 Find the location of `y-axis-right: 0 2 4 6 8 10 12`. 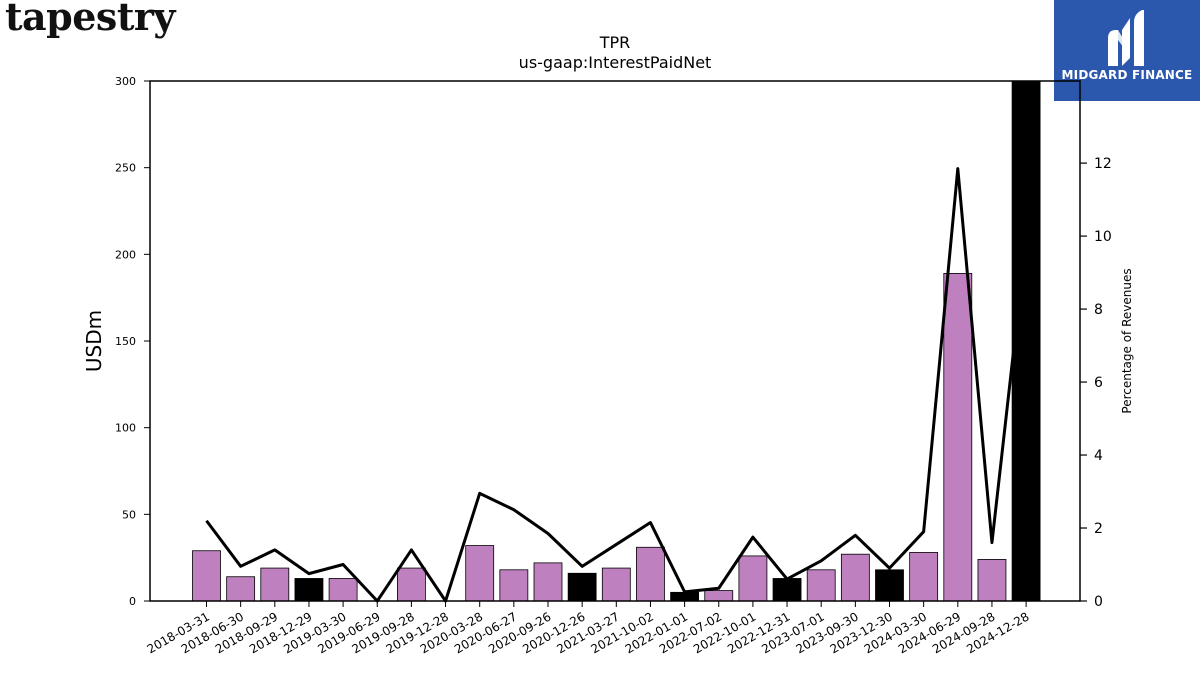

y-axis-right: 0 2 4 6 8 10 12 is located at coordinates (1096, 383).